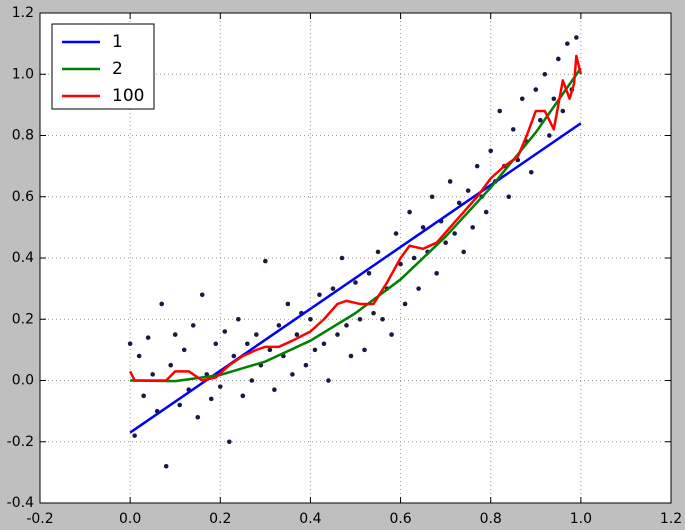 This screenshot has height=530, width=685. Describe the element at coordinates (671, 519) in the screenshot. I see `x-tick-label: 1.2` at that location.